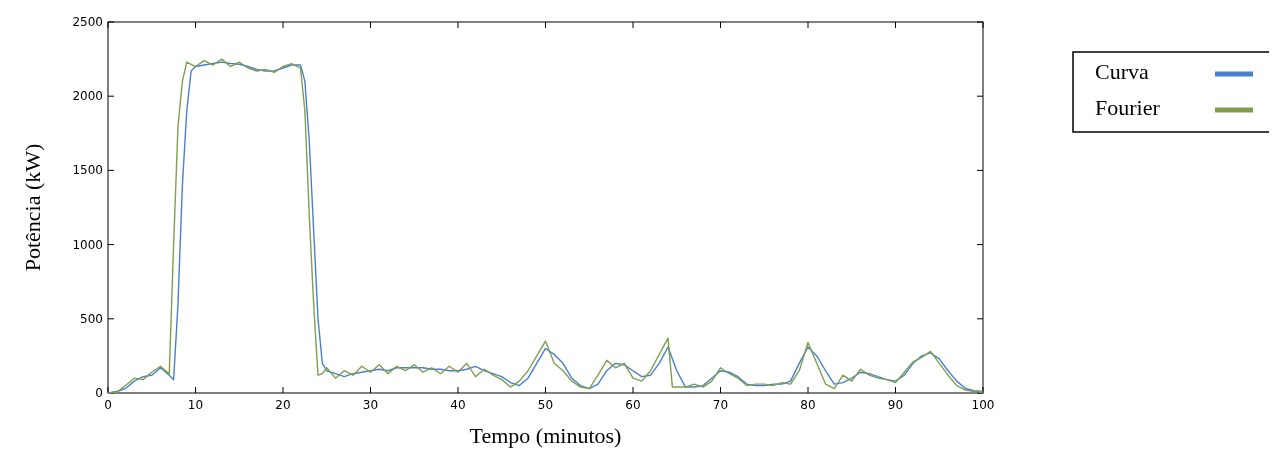 The height and width of the screenshot is (461, 1277). Describe the element at coordinates (99, 393) in the screenshot. I see `y-tick-label: 0` at that location.